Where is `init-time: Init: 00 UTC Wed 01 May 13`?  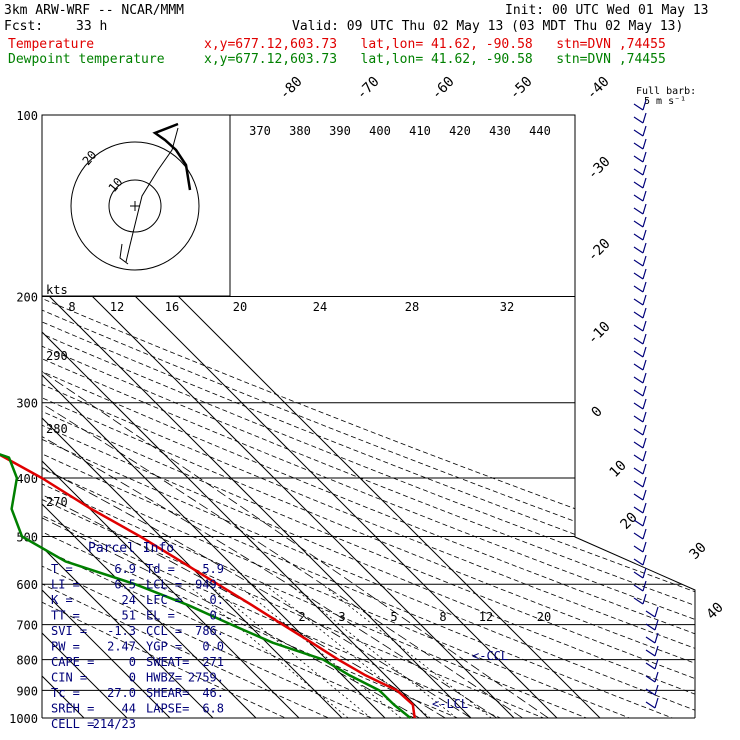
init-time: Init: 00 UTC Wed 01 May 13 is located at coordinates (607, 10).